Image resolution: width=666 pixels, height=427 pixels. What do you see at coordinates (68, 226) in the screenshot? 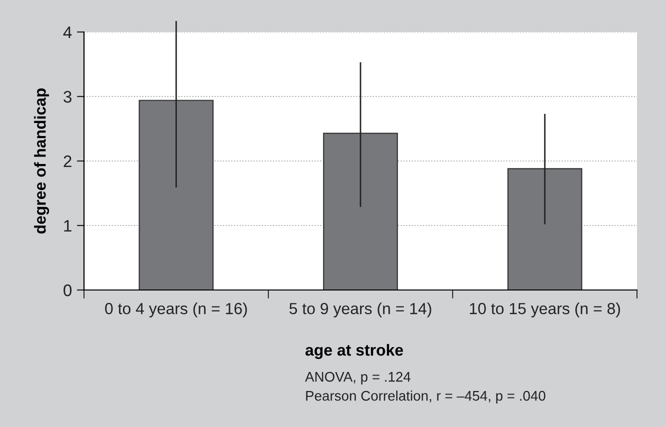
I see `y-tick-label: 1` at bounding box center [68, 226].